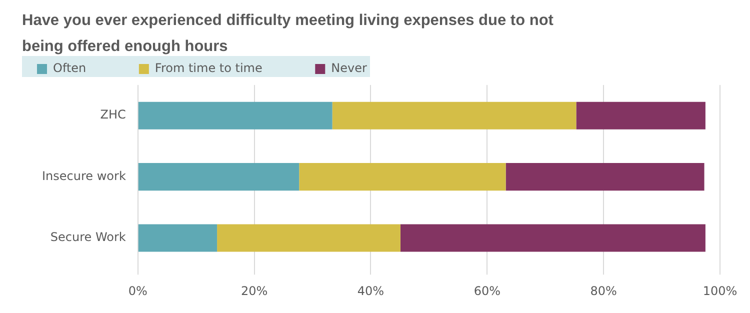 The height and width of the screenshot is (313, 750). Describe the element at coordinates (84, 175) in the screenshot. I see `y-tick-label: Insecure work` at that location.